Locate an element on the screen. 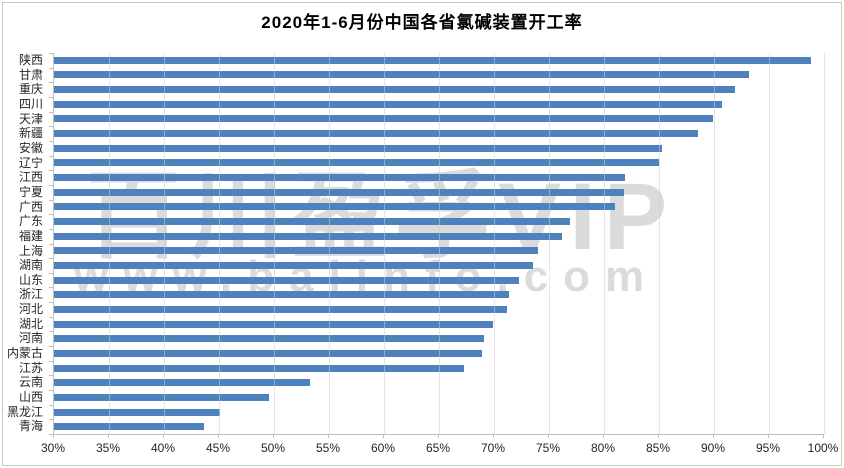  y-axis-label: 浙江 is located at coordinates (30, 294).